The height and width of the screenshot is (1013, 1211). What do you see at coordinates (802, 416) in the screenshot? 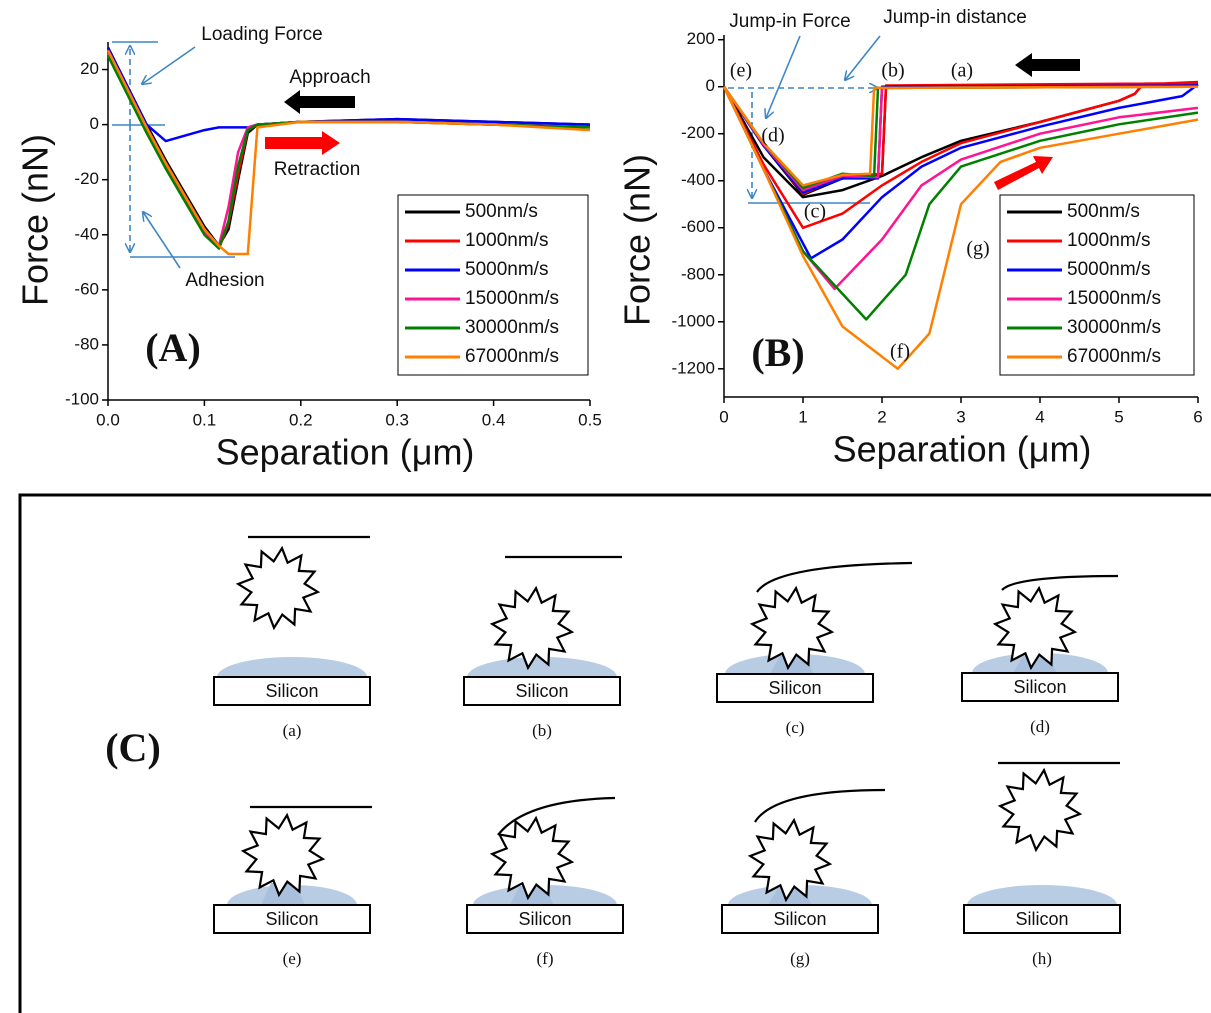
I see `x-tick-label: 1` at bounding box center [802, 416].